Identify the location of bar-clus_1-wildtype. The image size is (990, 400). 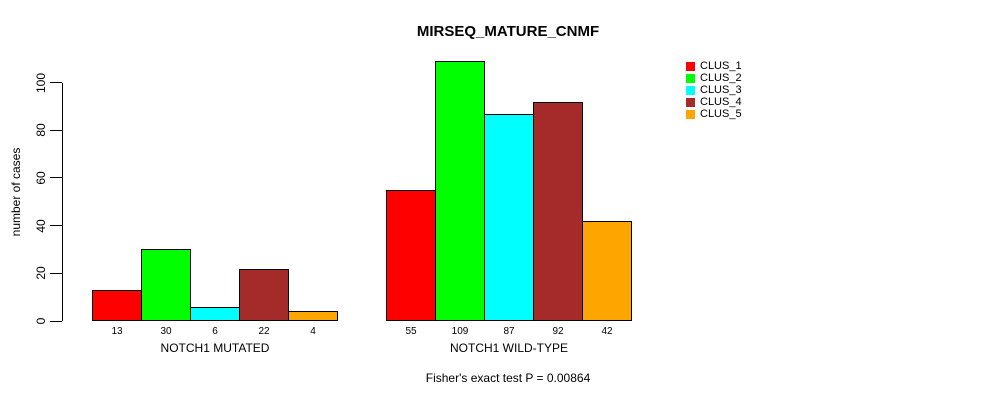
(411, 255).